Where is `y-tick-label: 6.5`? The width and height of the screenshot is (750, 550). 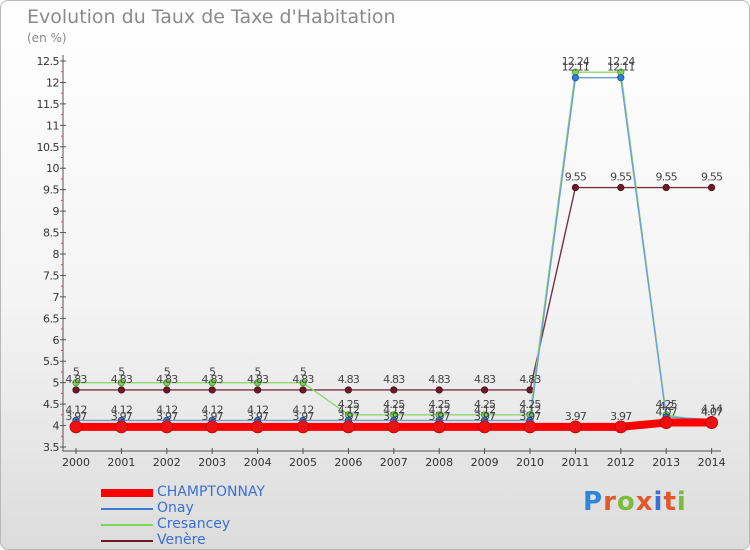 y-tick-label: 6.5 is located at coordinates (51, 318).